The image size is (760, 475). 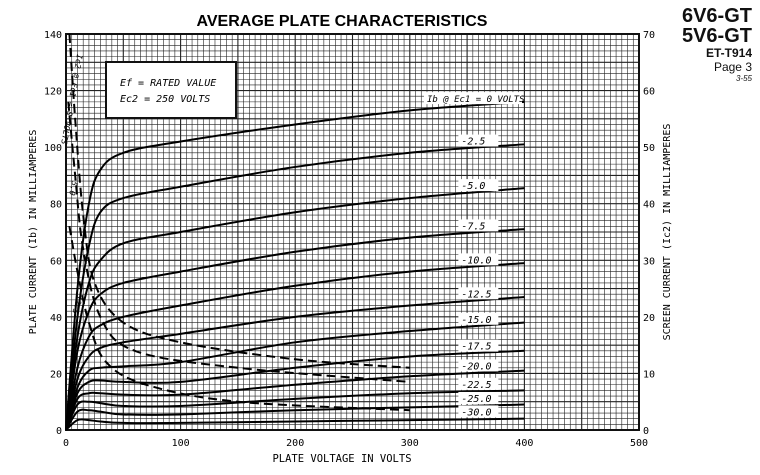 What do you see at coordinates (649, 318) in the screenshot?
I see `y2-tick-label: 20` at bounding box center [649, 318].